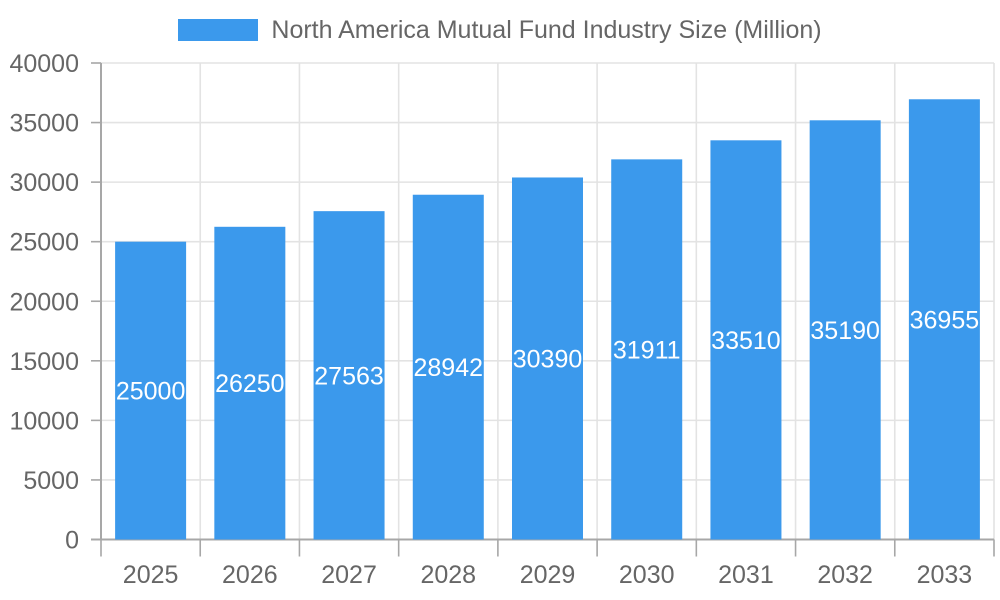 The height and width of the screenshot is (600, 1000). What do you see at coordinates (44, 64) in the screenshot?
I see `y-tick-label-40000: 40000` at bounding box center [44, 64].